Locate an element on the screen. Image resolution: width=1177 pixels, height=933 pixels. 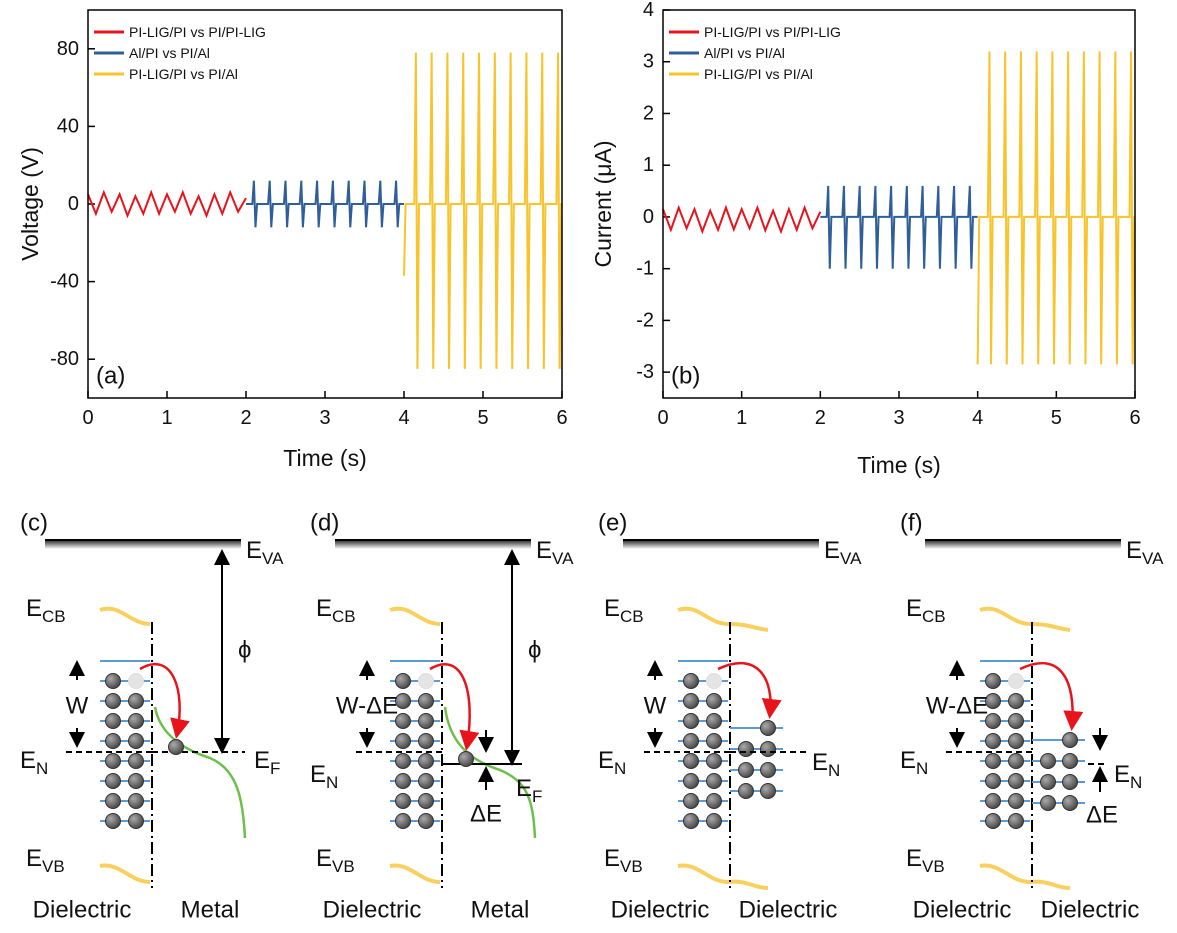
y-axis-title: Current (μA) is located at coordinates (603, 204).